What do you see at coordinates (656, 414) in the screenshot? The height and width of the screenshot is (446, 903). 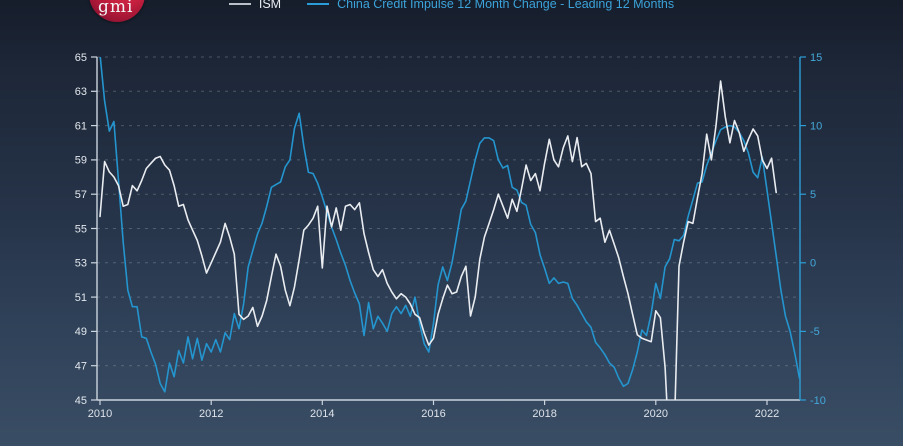 I see `x-axis-tick-label: 2020` at bounding box center [656, 414].